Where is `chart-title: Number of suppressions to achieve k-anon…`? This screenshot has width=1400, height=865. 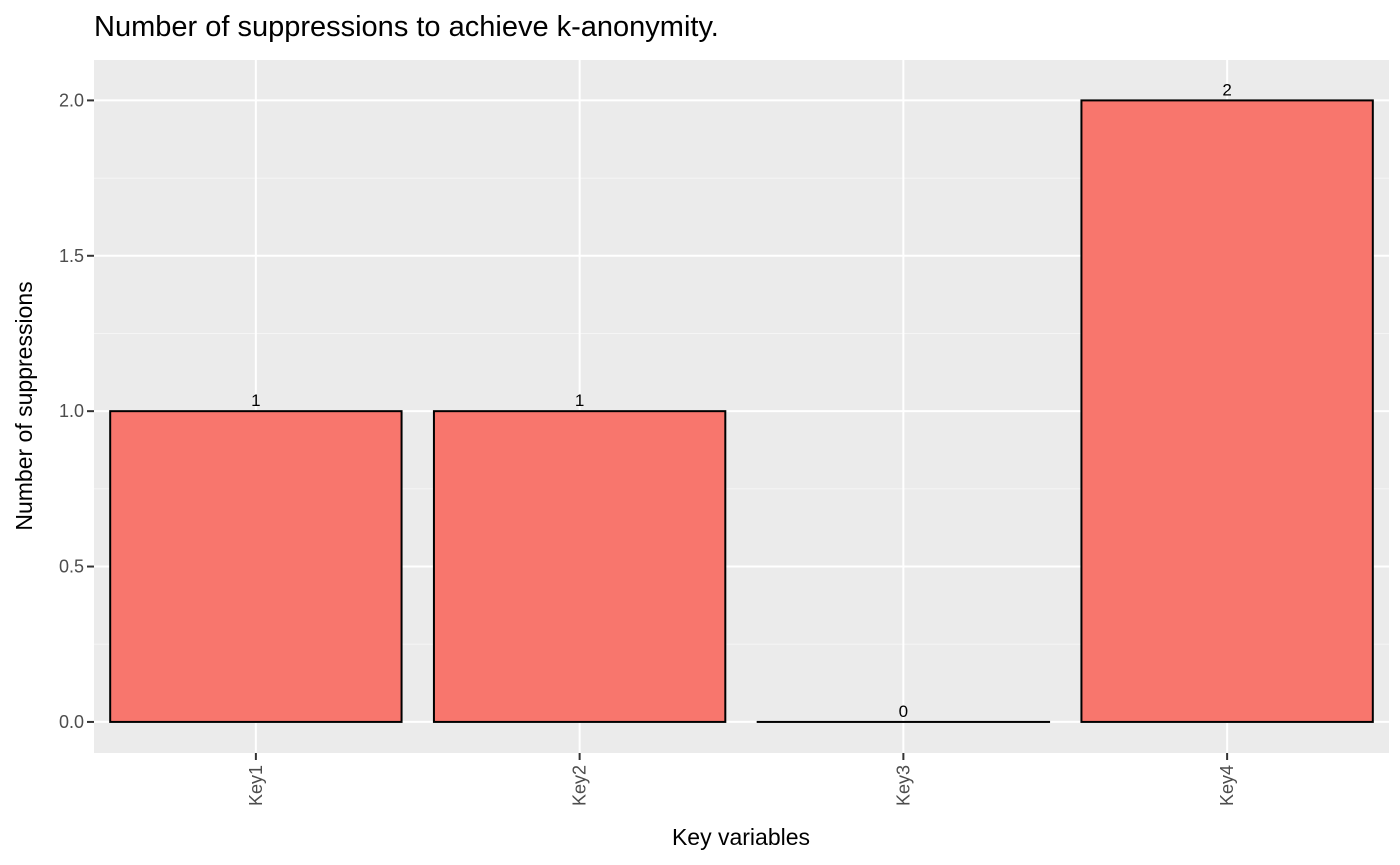 chart-title: Number of suppressions to achieve k-anon… is located at coordinates (406, 27).